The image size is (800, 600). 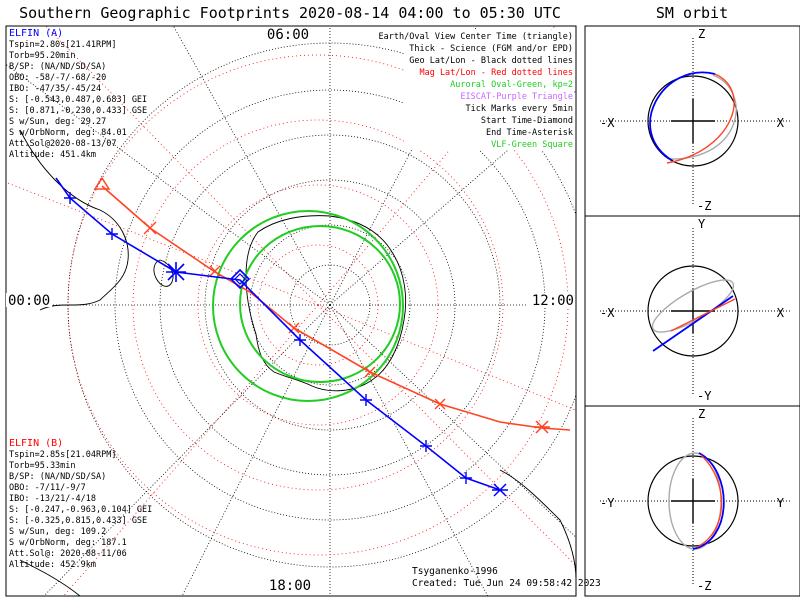 I want to click on legend-item: End Time-Asterisk, so click(x=529, y=133).